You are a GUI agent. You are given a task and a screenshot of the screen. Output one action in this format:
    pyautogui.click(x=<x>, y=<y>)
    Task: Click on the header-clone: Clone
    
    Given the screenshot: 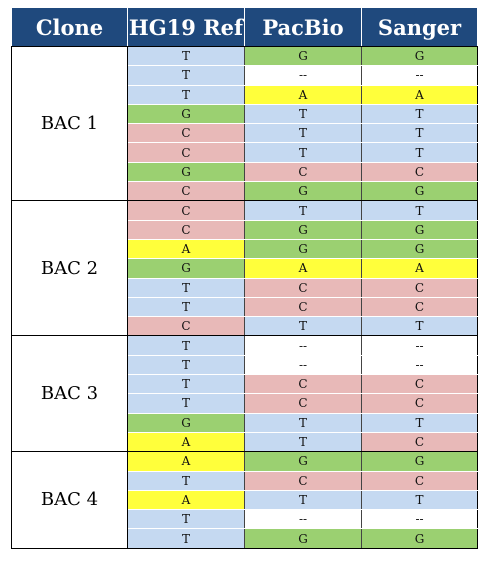 What is the action you would take?
    pyautogui.click(x=69, y=27)
    